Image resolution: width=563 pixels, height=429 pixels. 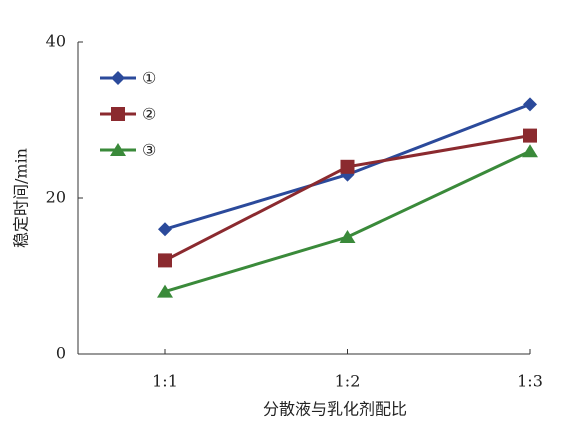 I want to click on legend-label: ①, so click(x=149, y=78).